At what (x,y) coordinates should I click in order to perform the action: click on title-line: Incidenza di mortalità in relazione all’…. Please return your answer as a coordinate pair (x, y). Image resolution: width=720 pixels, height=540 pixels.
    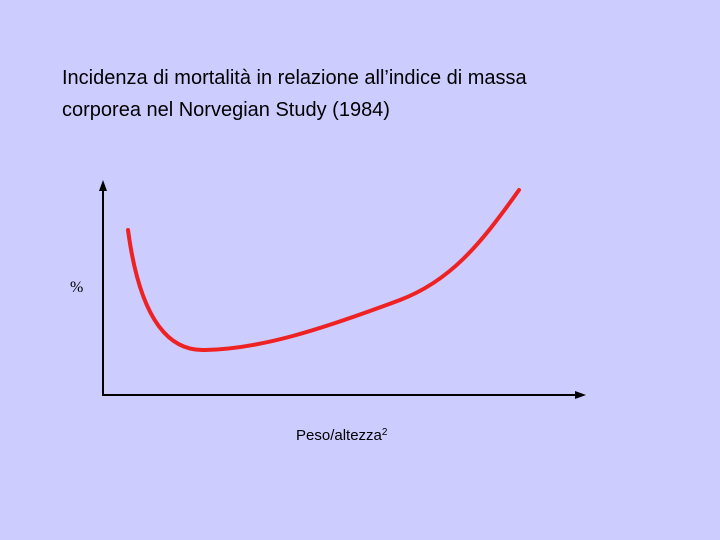
    Looking at the image, I should click on (295, 78).